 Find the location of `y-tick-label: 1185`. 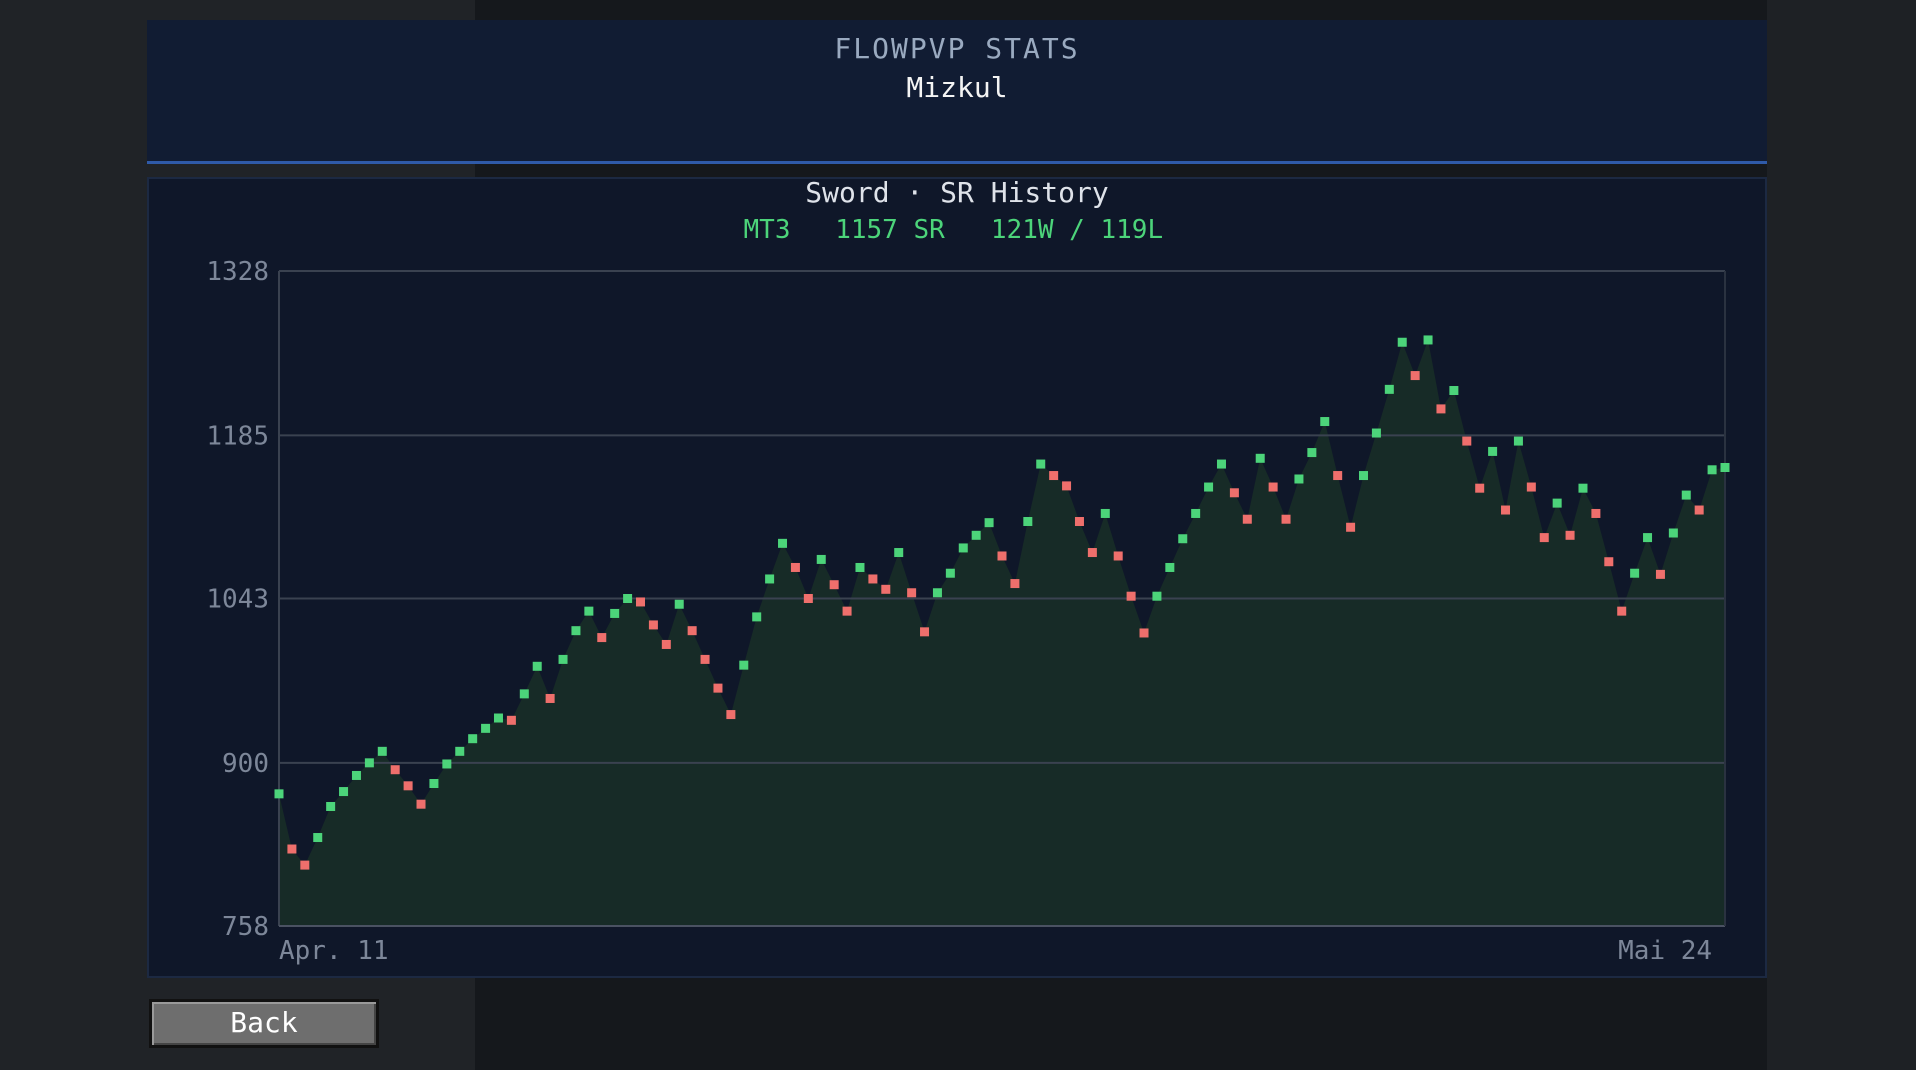

y-tick-label: 1185 is located at coordinates (237, 436).